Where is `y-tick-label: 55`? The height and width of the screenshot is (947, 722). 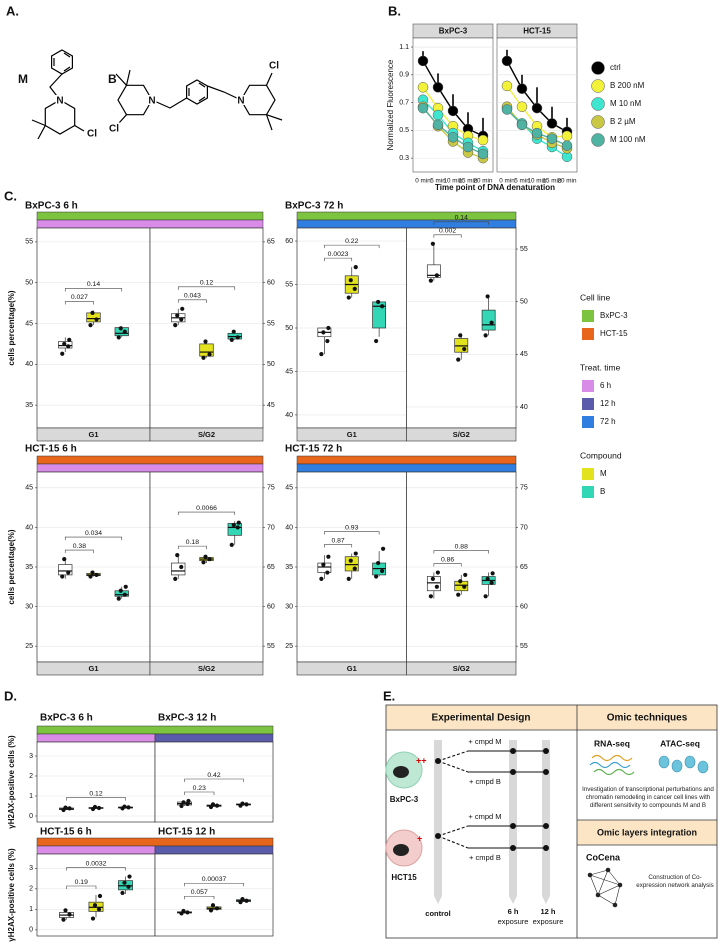
y-tick-label: 55 is located at coordinates (524, 646).